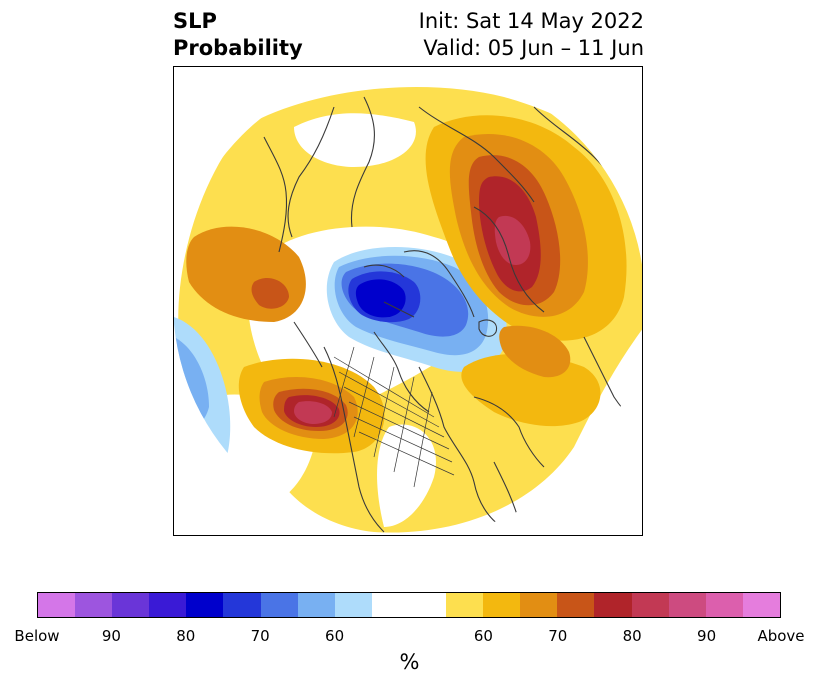 The image size is (819, 686). I want to click on title-valid-range: Valid: 05 Jun – 11 Jun, so click(533, 48).